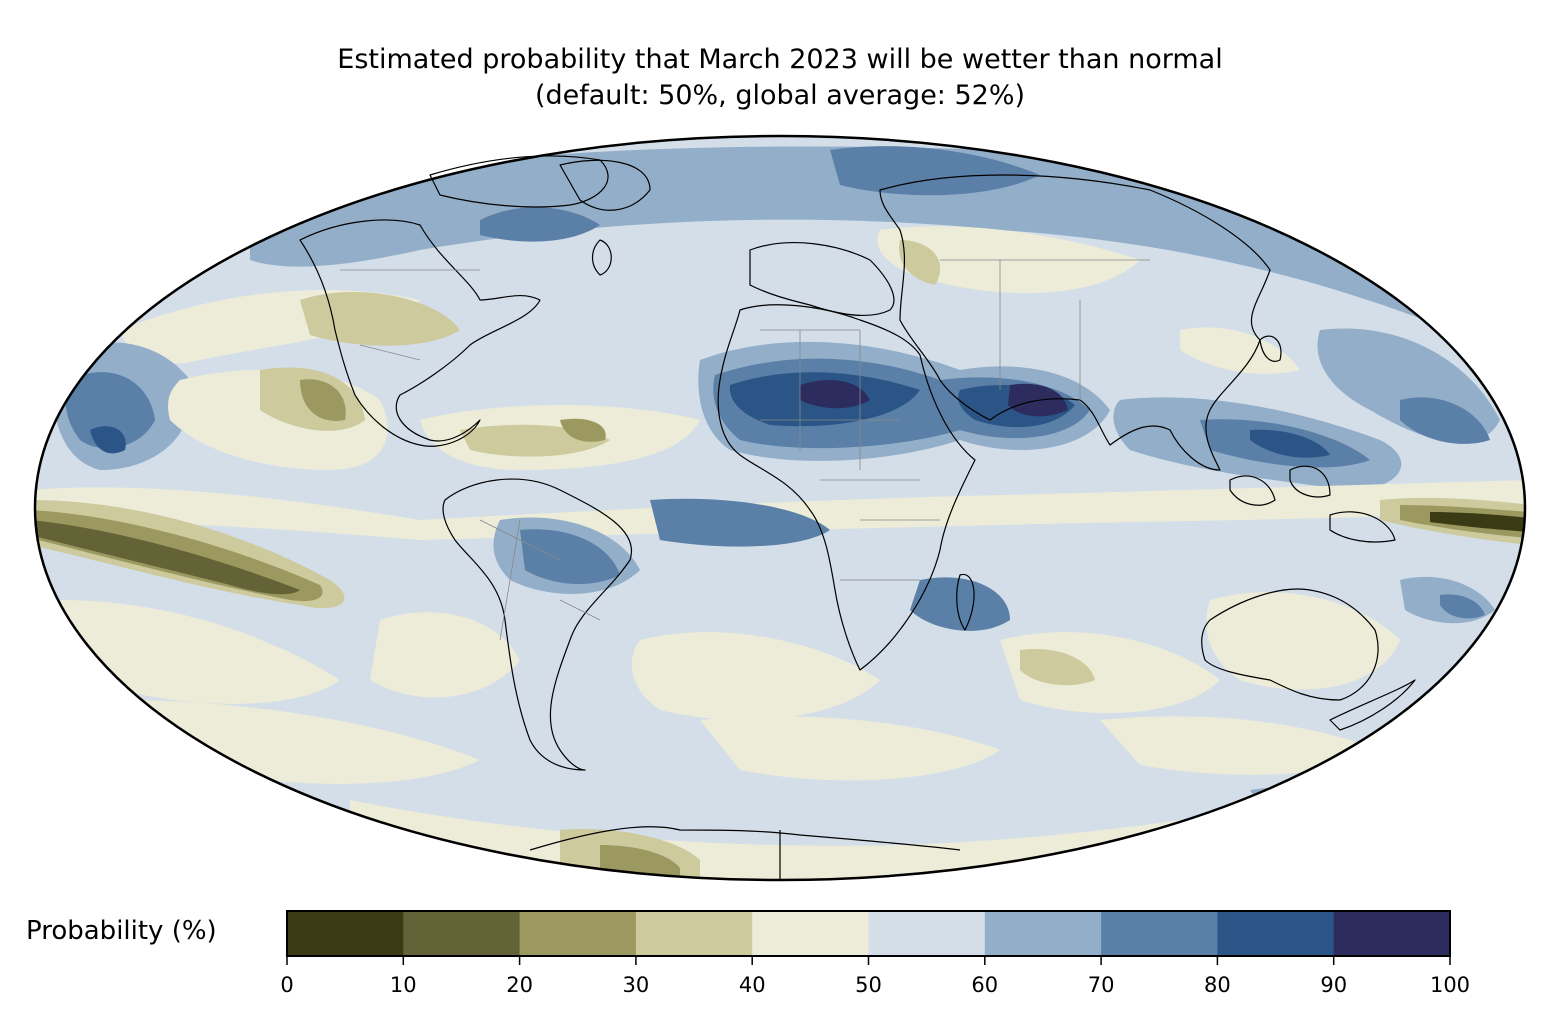 Image resolution: width=1560 pixels, height=1031 pixels. What do you see at coordinates (1333, 985) in the screenshot?
I see `colorbar-tick-label: 90` at bounding box center [1333, 985].